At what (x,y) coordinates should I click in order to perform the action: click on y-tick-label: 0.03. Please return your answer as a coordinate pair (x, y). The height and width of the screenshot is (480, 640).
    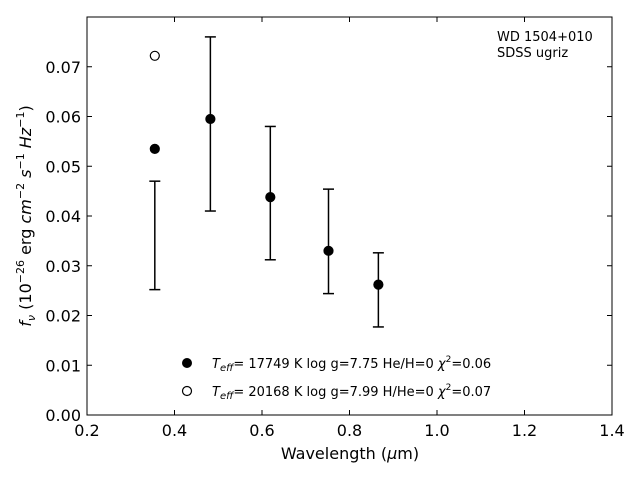
    Looking at the image, I should click on (63, 266).